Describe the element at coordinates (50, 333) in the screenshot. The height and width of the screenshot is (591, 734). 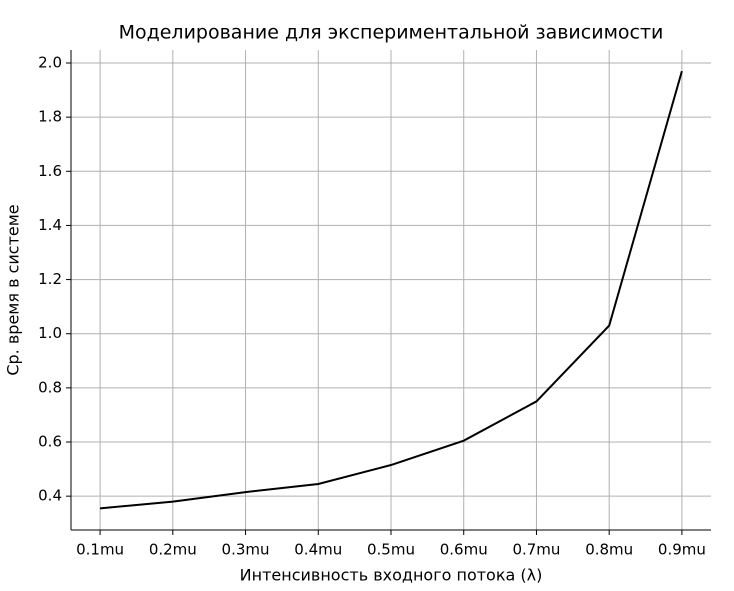
I see `y-tick-label: 1.0` at that location.